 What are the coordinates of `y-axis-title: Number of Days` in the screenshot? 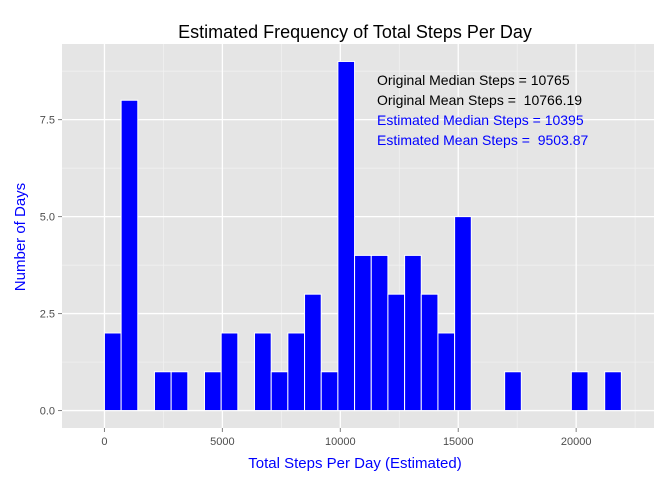 It's located at (20, 237).